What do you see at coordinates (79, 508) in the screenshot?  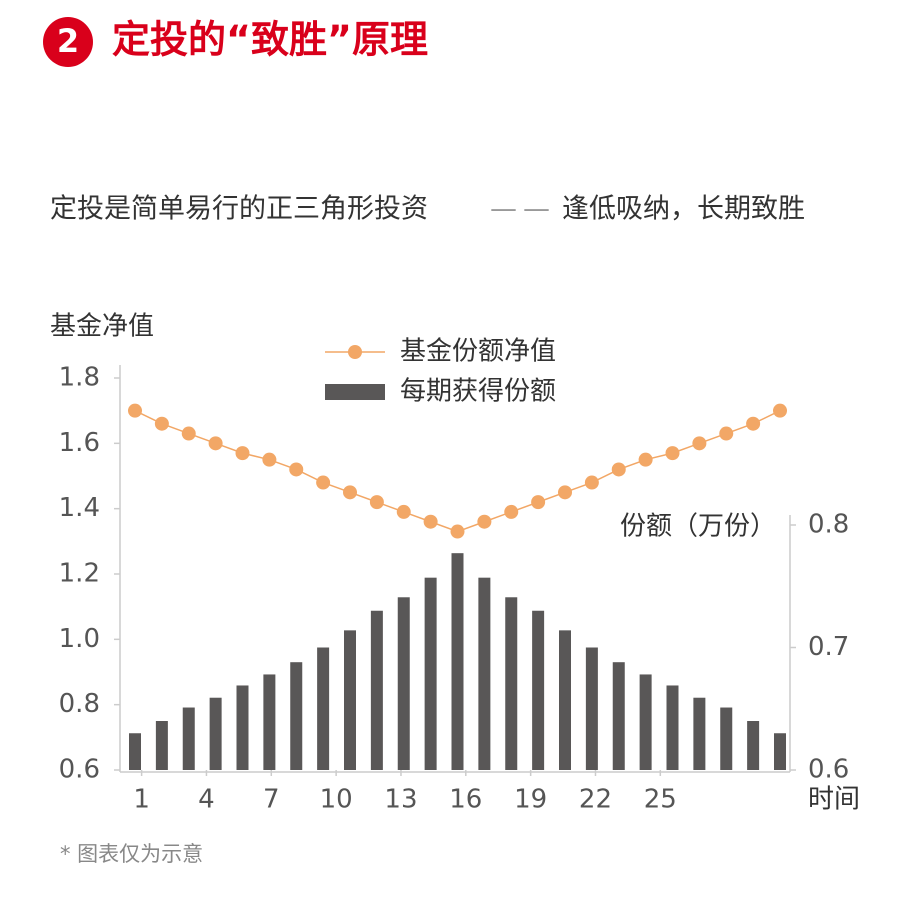 I see `y-tick-label: 1.4` at bounding box center [79, 508].